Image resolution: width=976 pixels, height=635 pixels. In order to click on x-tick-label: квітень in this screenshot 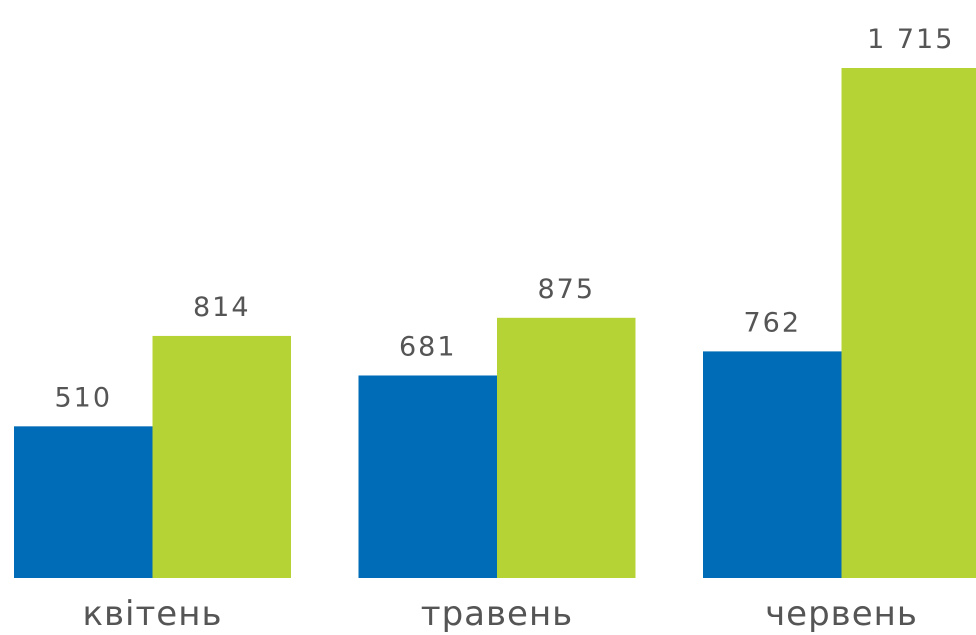, I will do `click(152, 614)`.